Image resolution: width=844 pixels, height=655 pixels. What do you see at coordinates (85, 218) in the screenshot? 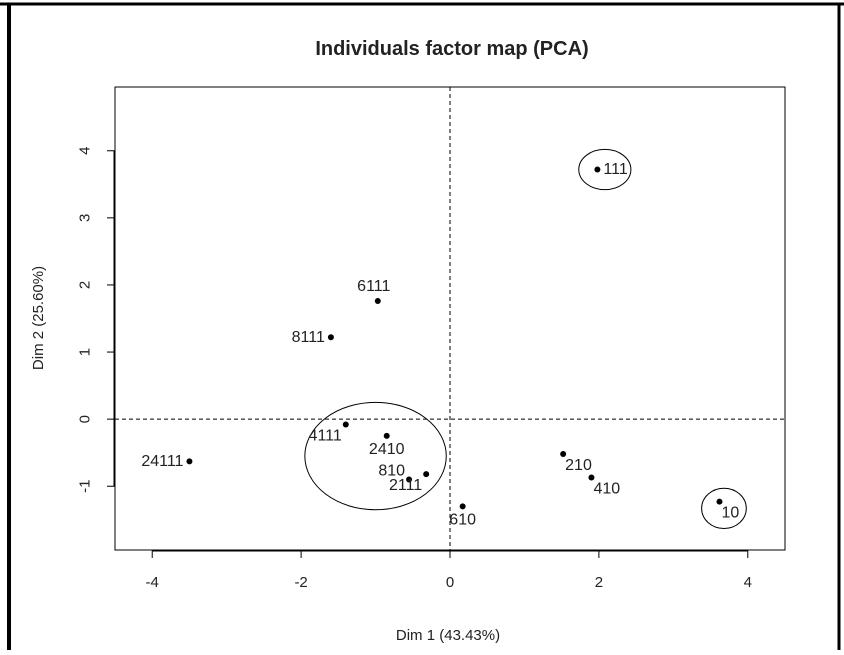
I see `y-tick-label: 3` at bounding box center [85, 218].